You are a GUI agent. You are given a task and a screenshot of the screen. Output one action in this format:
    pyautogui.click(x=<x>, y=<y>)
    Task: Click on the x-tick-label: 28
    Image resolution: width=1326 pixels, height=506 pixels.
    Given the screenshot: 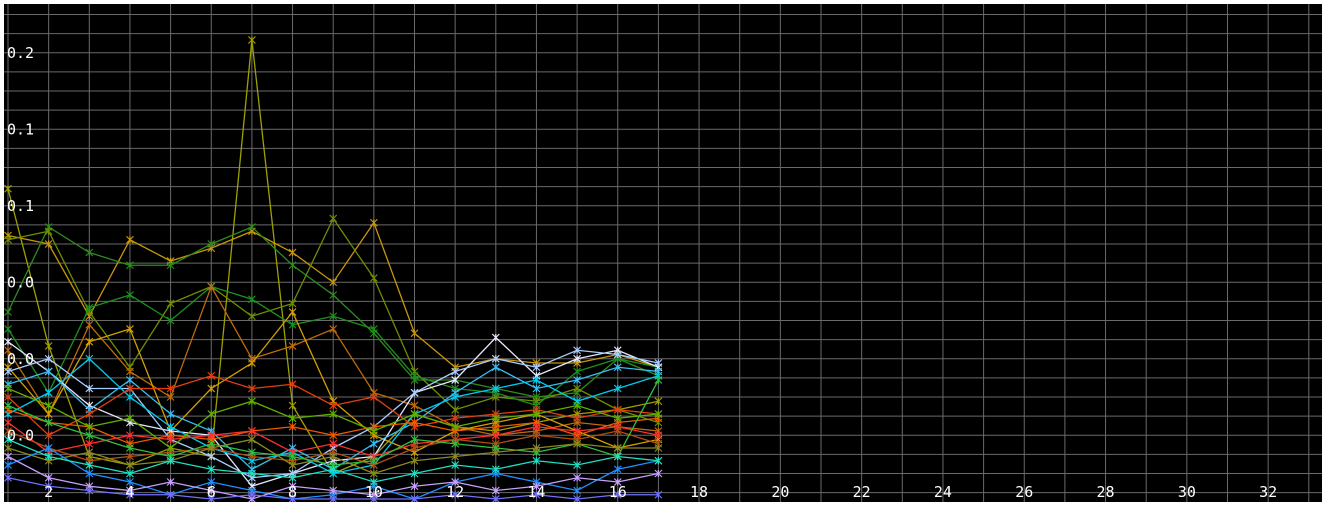 What is the action you would take?
    pyautogui.click(x=1106, y=492)
    